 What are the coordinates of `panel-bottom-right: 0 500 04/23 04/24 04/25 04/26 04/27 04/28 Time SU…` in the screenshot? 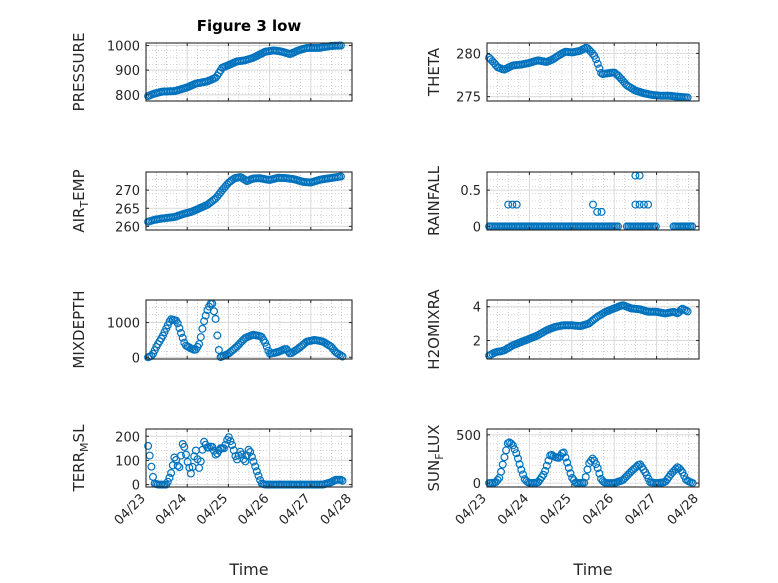 It's located at (563, 502).